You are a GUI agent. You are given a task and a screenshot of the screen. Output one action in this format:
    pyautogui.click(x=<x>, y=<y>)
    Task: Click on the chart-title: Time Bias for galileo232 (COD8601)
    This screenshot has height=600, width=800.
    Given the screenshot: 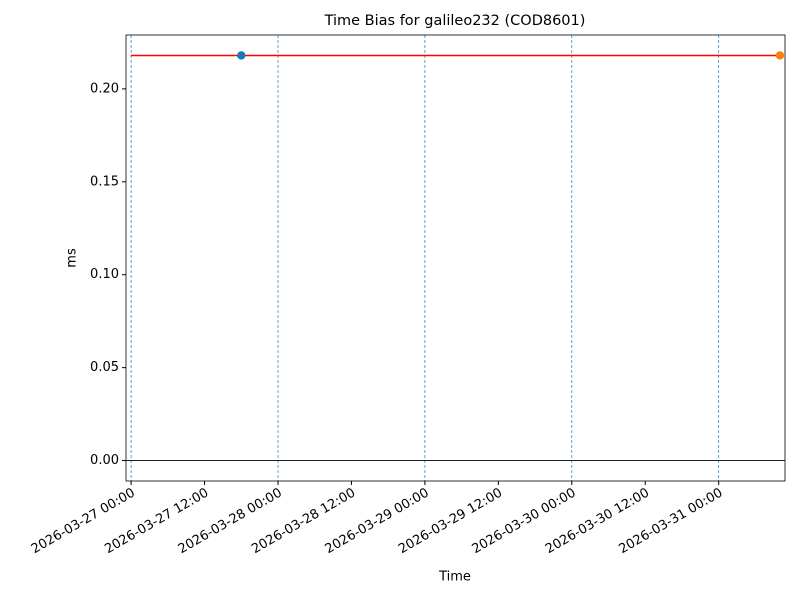 What is the action you would take?
    pyautogui.click(x=455, y=21)
    